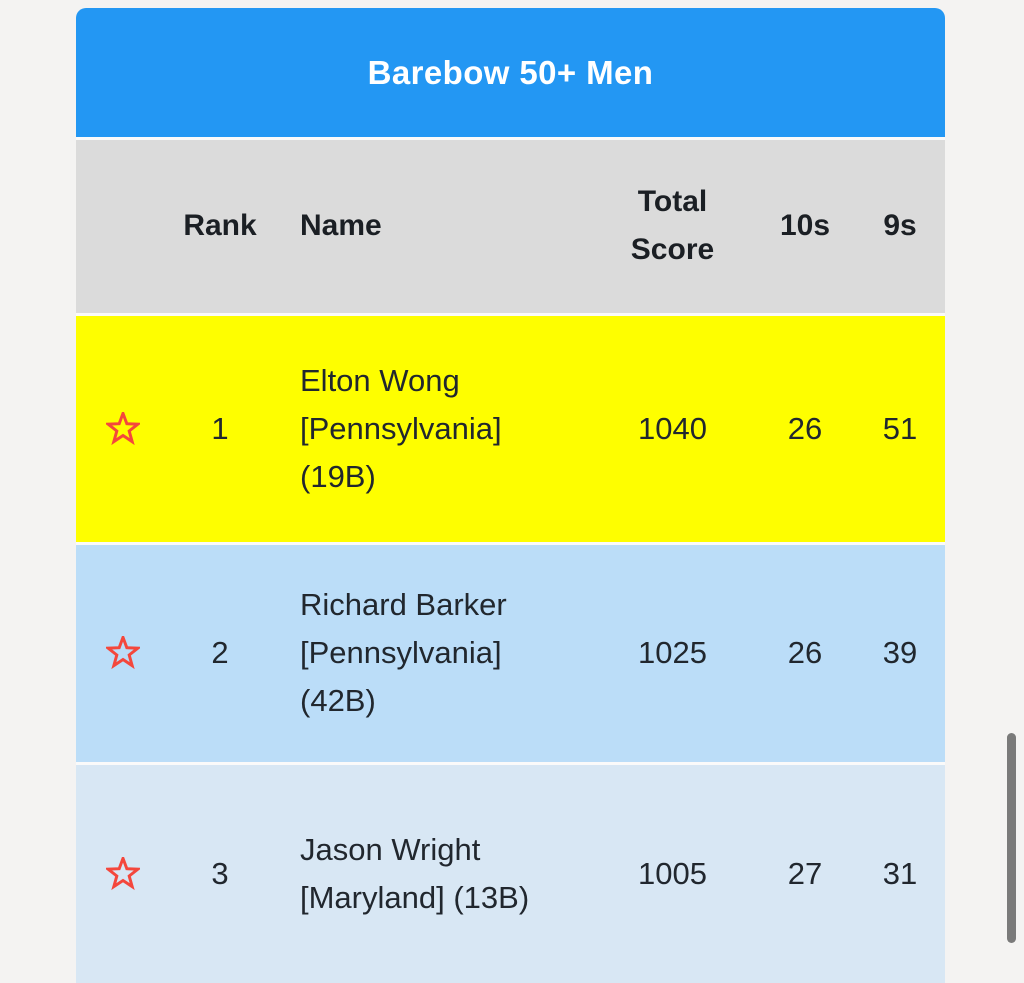 The image size is (1024, 983). Describe the element at coordinates (672, 226) in the screenshot. I see `total-score-column-header: Total Score` at that location.